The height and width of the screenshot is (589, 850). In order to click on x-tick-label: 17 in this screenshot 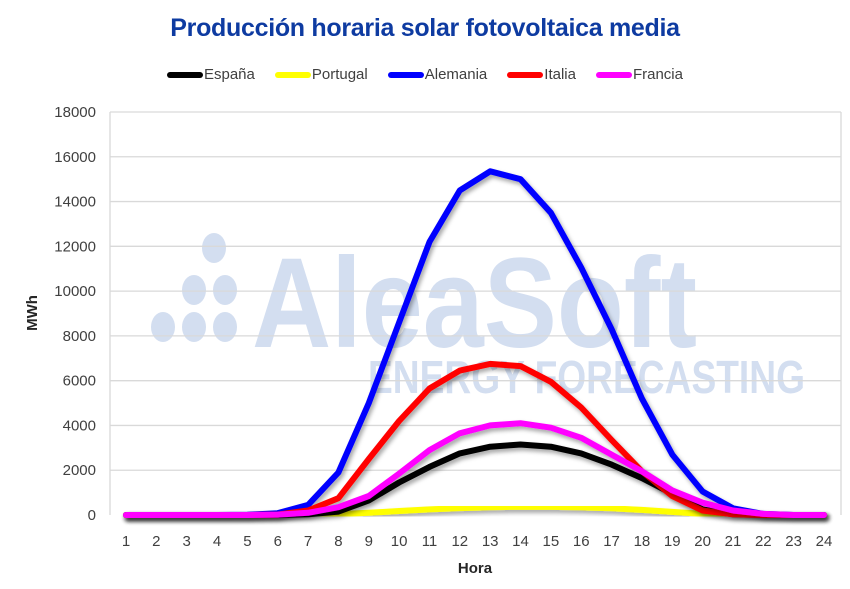, I will do `click(611, 541)`.